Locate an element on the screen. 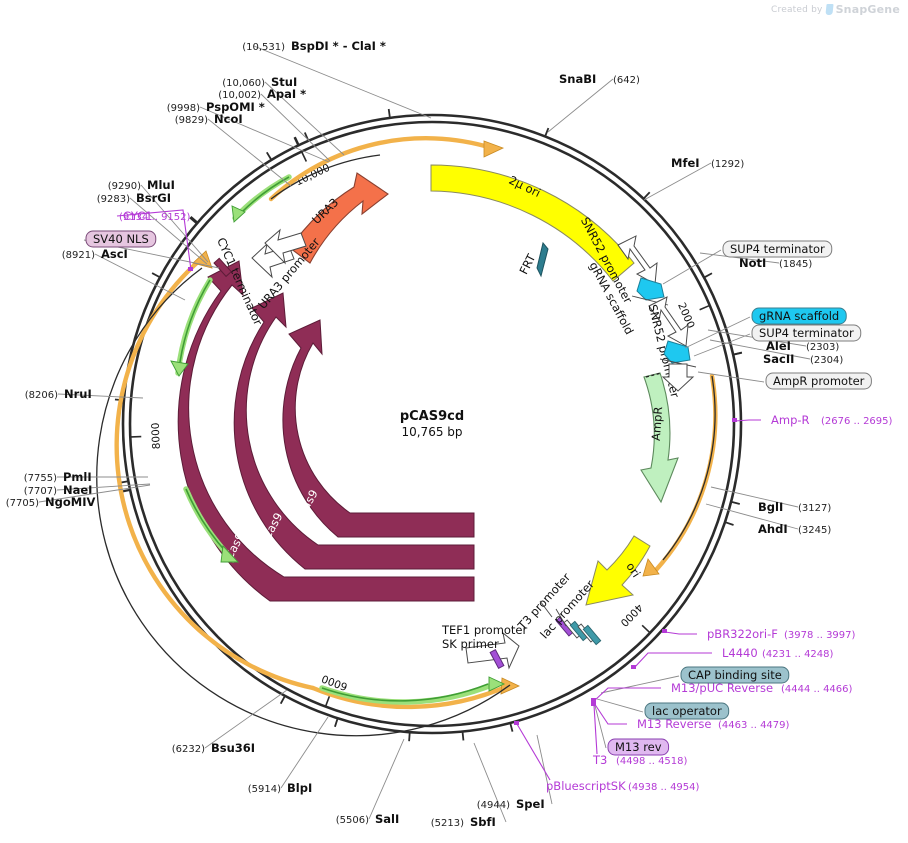 The width and height of the screenshot is (908, 843). badge-label: CAP binding site is located at coordinates (735, 675).